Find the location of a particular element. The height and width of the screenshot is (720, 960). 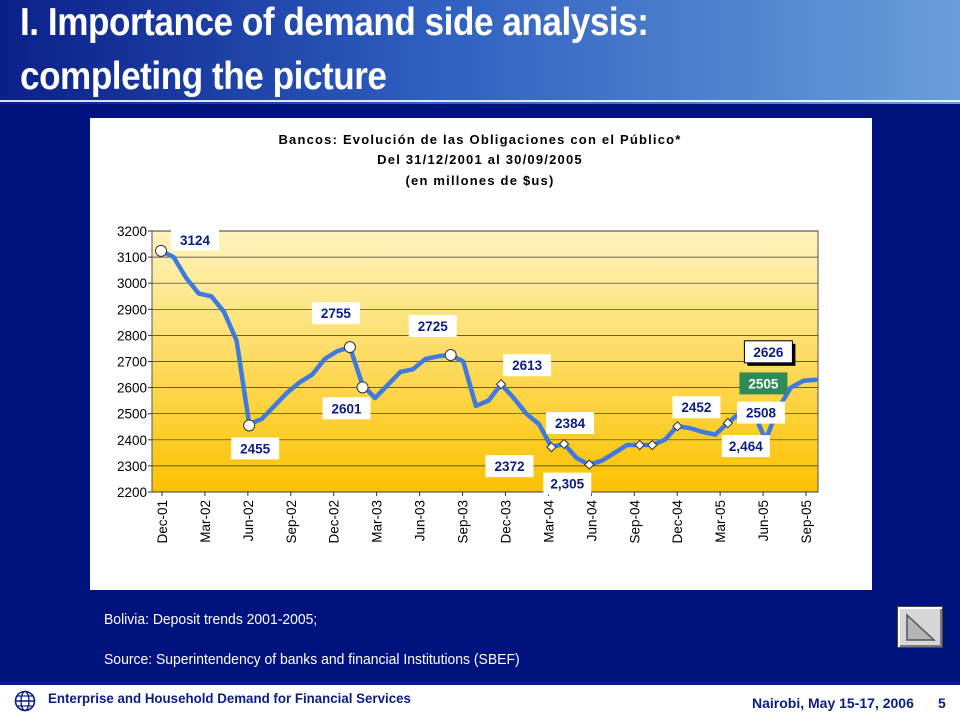

y-tick-label: 3200 is located at coordinates (132, 231).